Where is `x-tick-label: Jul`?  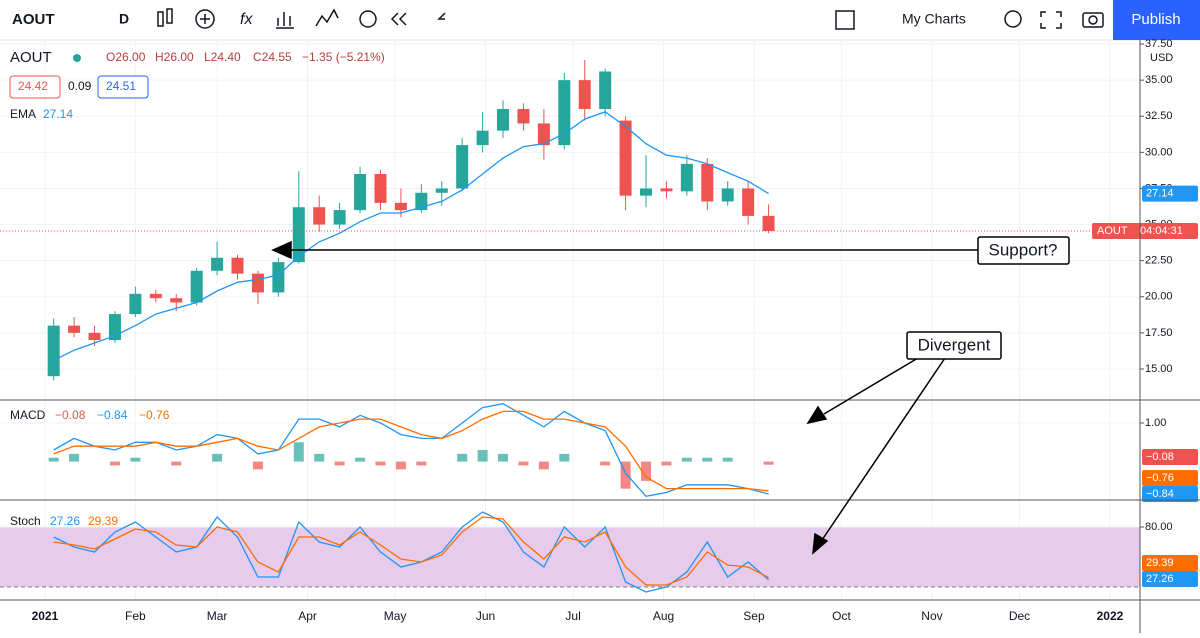
x-tick-label: Jul is located at coordinates (572, 616).